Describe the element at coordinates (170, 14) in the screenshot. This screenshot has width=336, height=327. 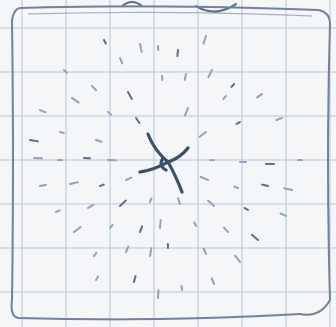
I see `border-overstroke` at that location.